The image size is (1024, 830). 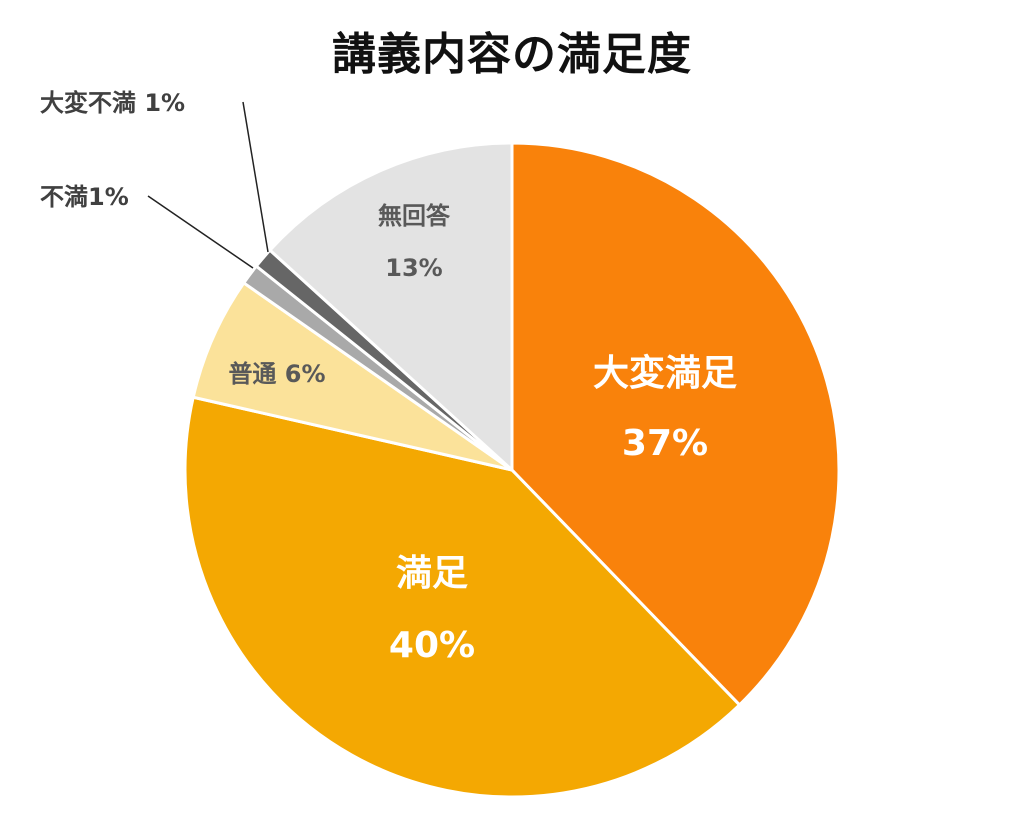 I want to click on chart-title: 講義内容の満足度, so click(x=512, y=54).